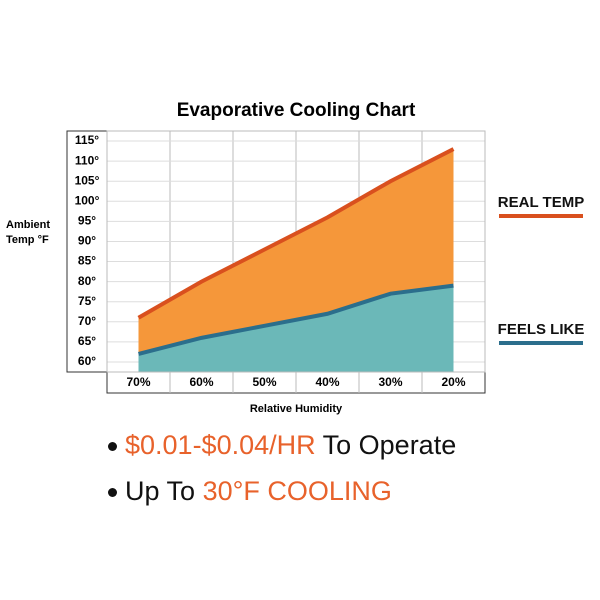  Describe the element at coordinates (160, 491) in the screenshot. I see `bullet-text: Up To` at that location.